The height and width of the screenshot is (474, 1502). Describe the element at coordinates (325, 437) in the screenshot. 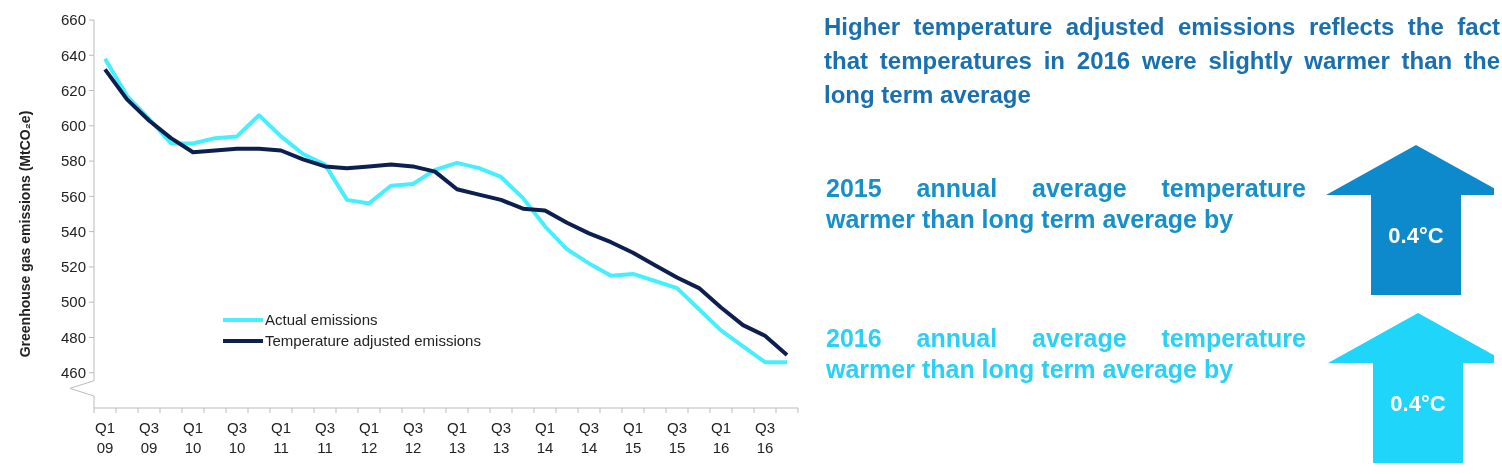

I see `x-tick-label: Q3 11` at that location.